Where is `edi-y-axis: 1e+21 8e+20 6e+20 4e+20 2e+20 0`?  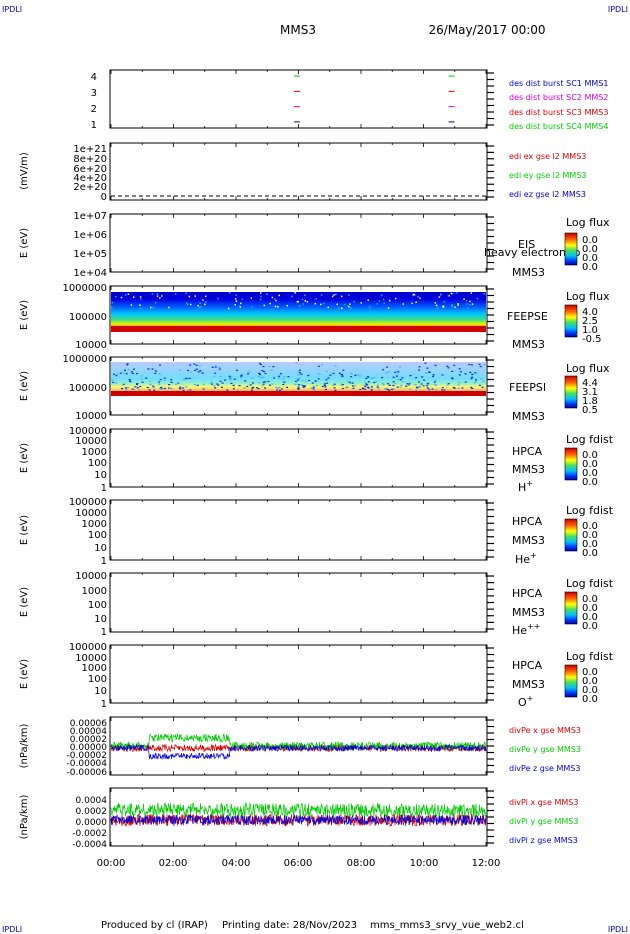 edi-y-axis: 1e+21 8e+20 6e+20 4e+20 2e+20 0 is located at coordinates (90, 173).